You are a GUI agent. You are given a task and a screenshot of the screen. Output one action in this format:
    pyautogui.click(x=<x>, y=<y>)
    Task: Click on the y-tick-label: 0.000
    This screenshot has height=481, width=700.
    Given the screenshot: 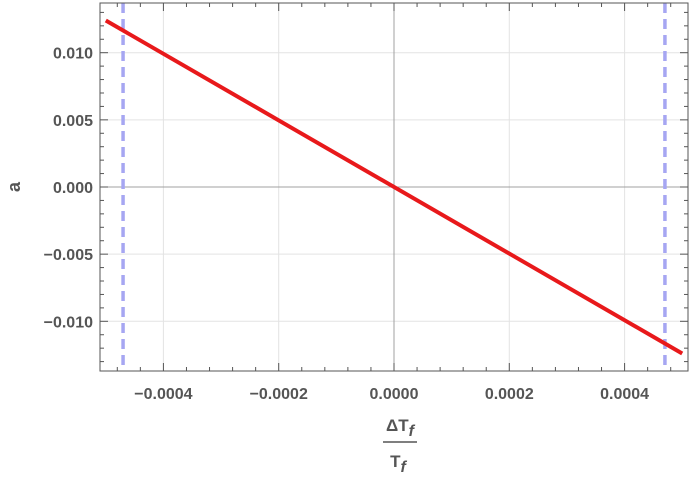 What is the action you would take?
    pyautogui.click(x=73, y=188)
    